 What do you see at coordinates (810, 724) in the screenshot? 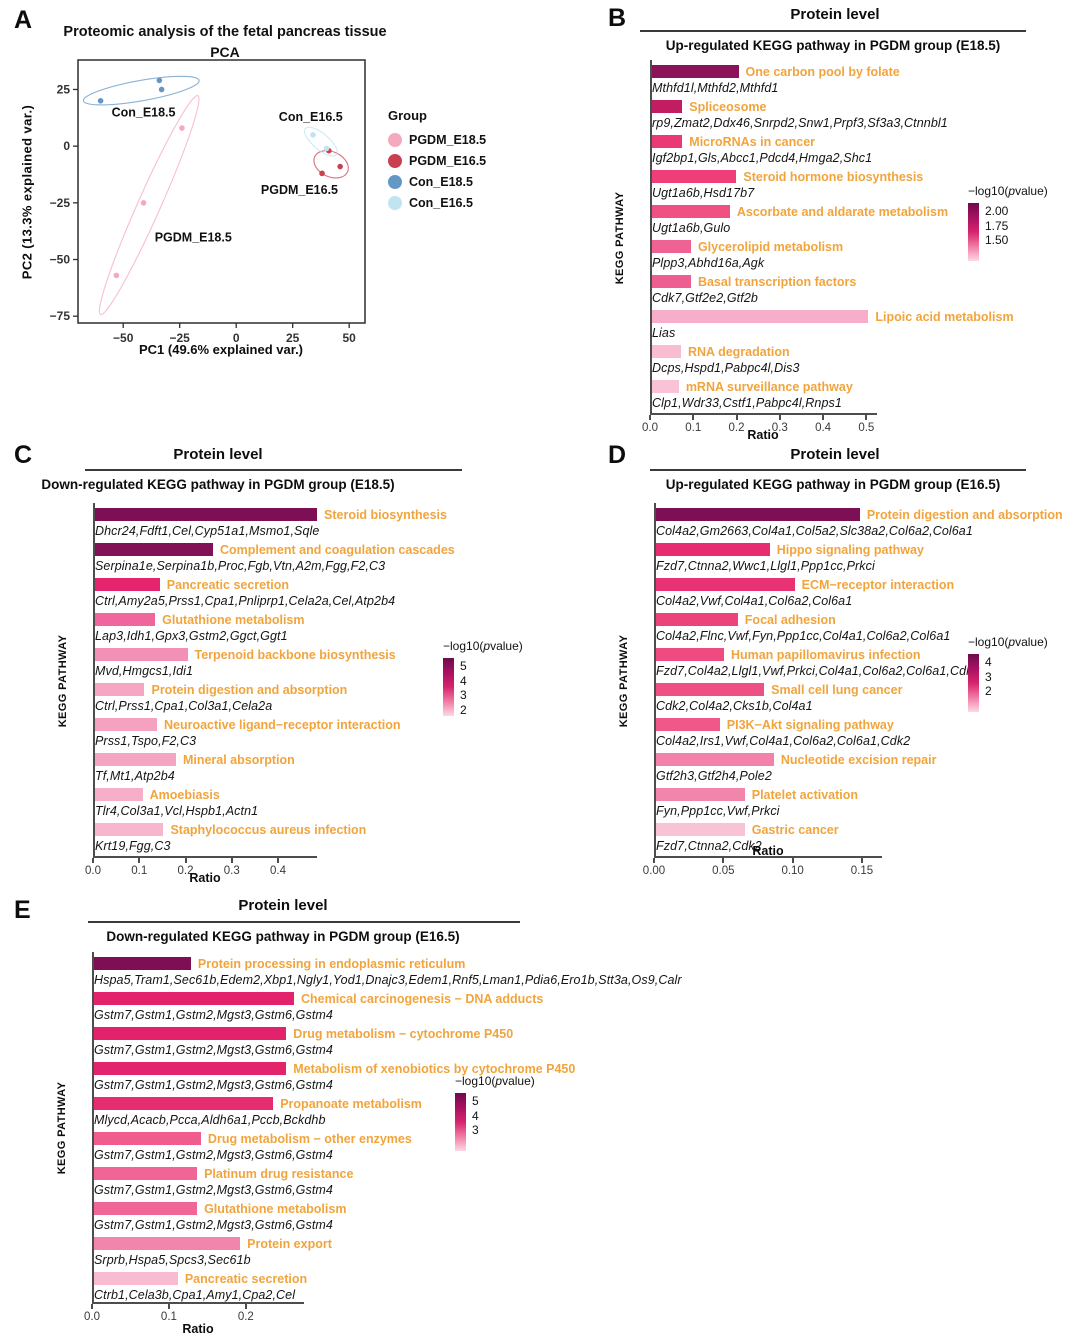
I see `pathway-label: PI3K−Akt signaling pathway` at bounding box center [810, 724].